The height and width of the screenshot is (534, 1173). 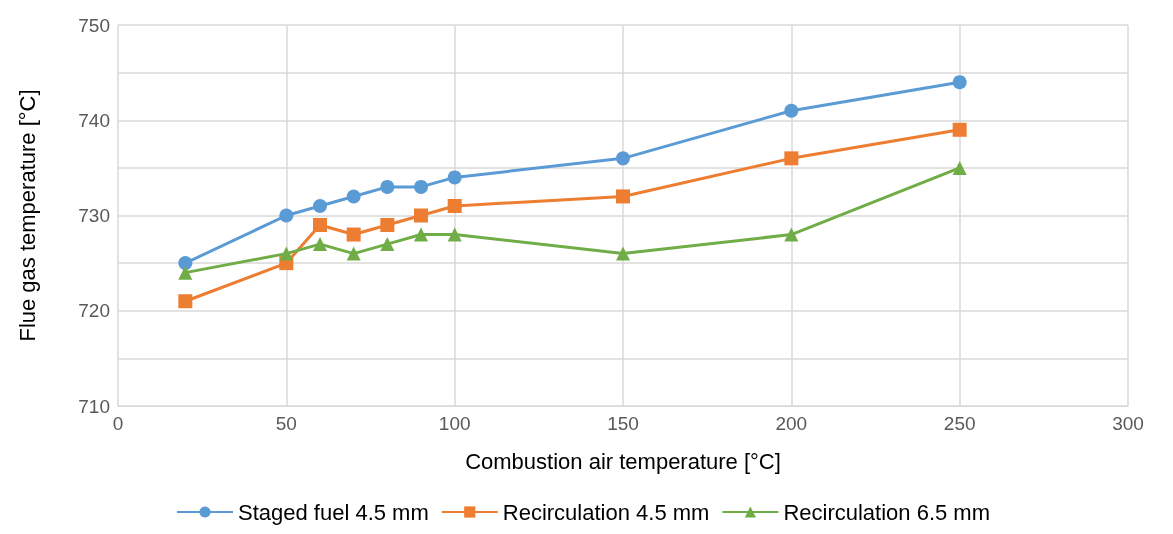 What do you see at coordinates (623, 461) in the screenshot?
I see `x-axis-title: Combustion air temperature [°C]` at bounding box center [623, 461].